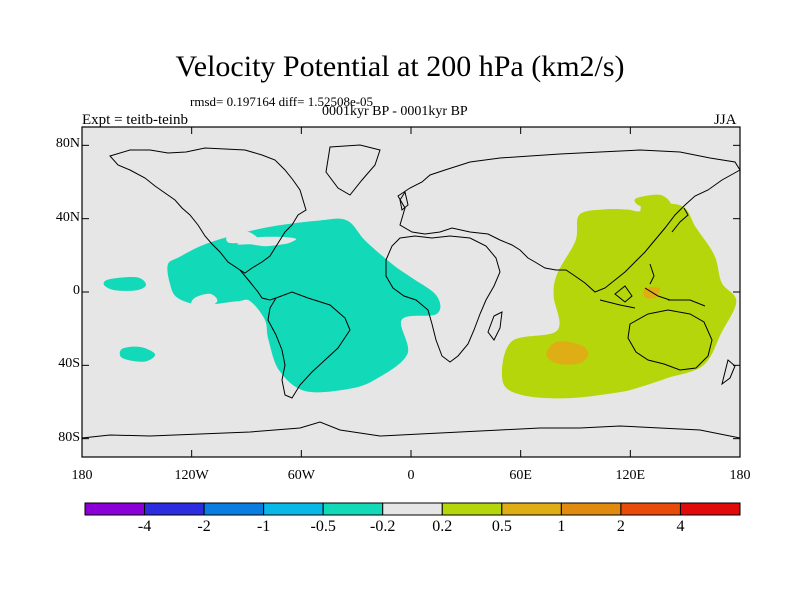 Image resolution: width=800 pixels, height=600 pixels. What do you see at coordinates (208, 210) in the screenshot?
I see `coastline-north-america` at bounding box center [208, 210].